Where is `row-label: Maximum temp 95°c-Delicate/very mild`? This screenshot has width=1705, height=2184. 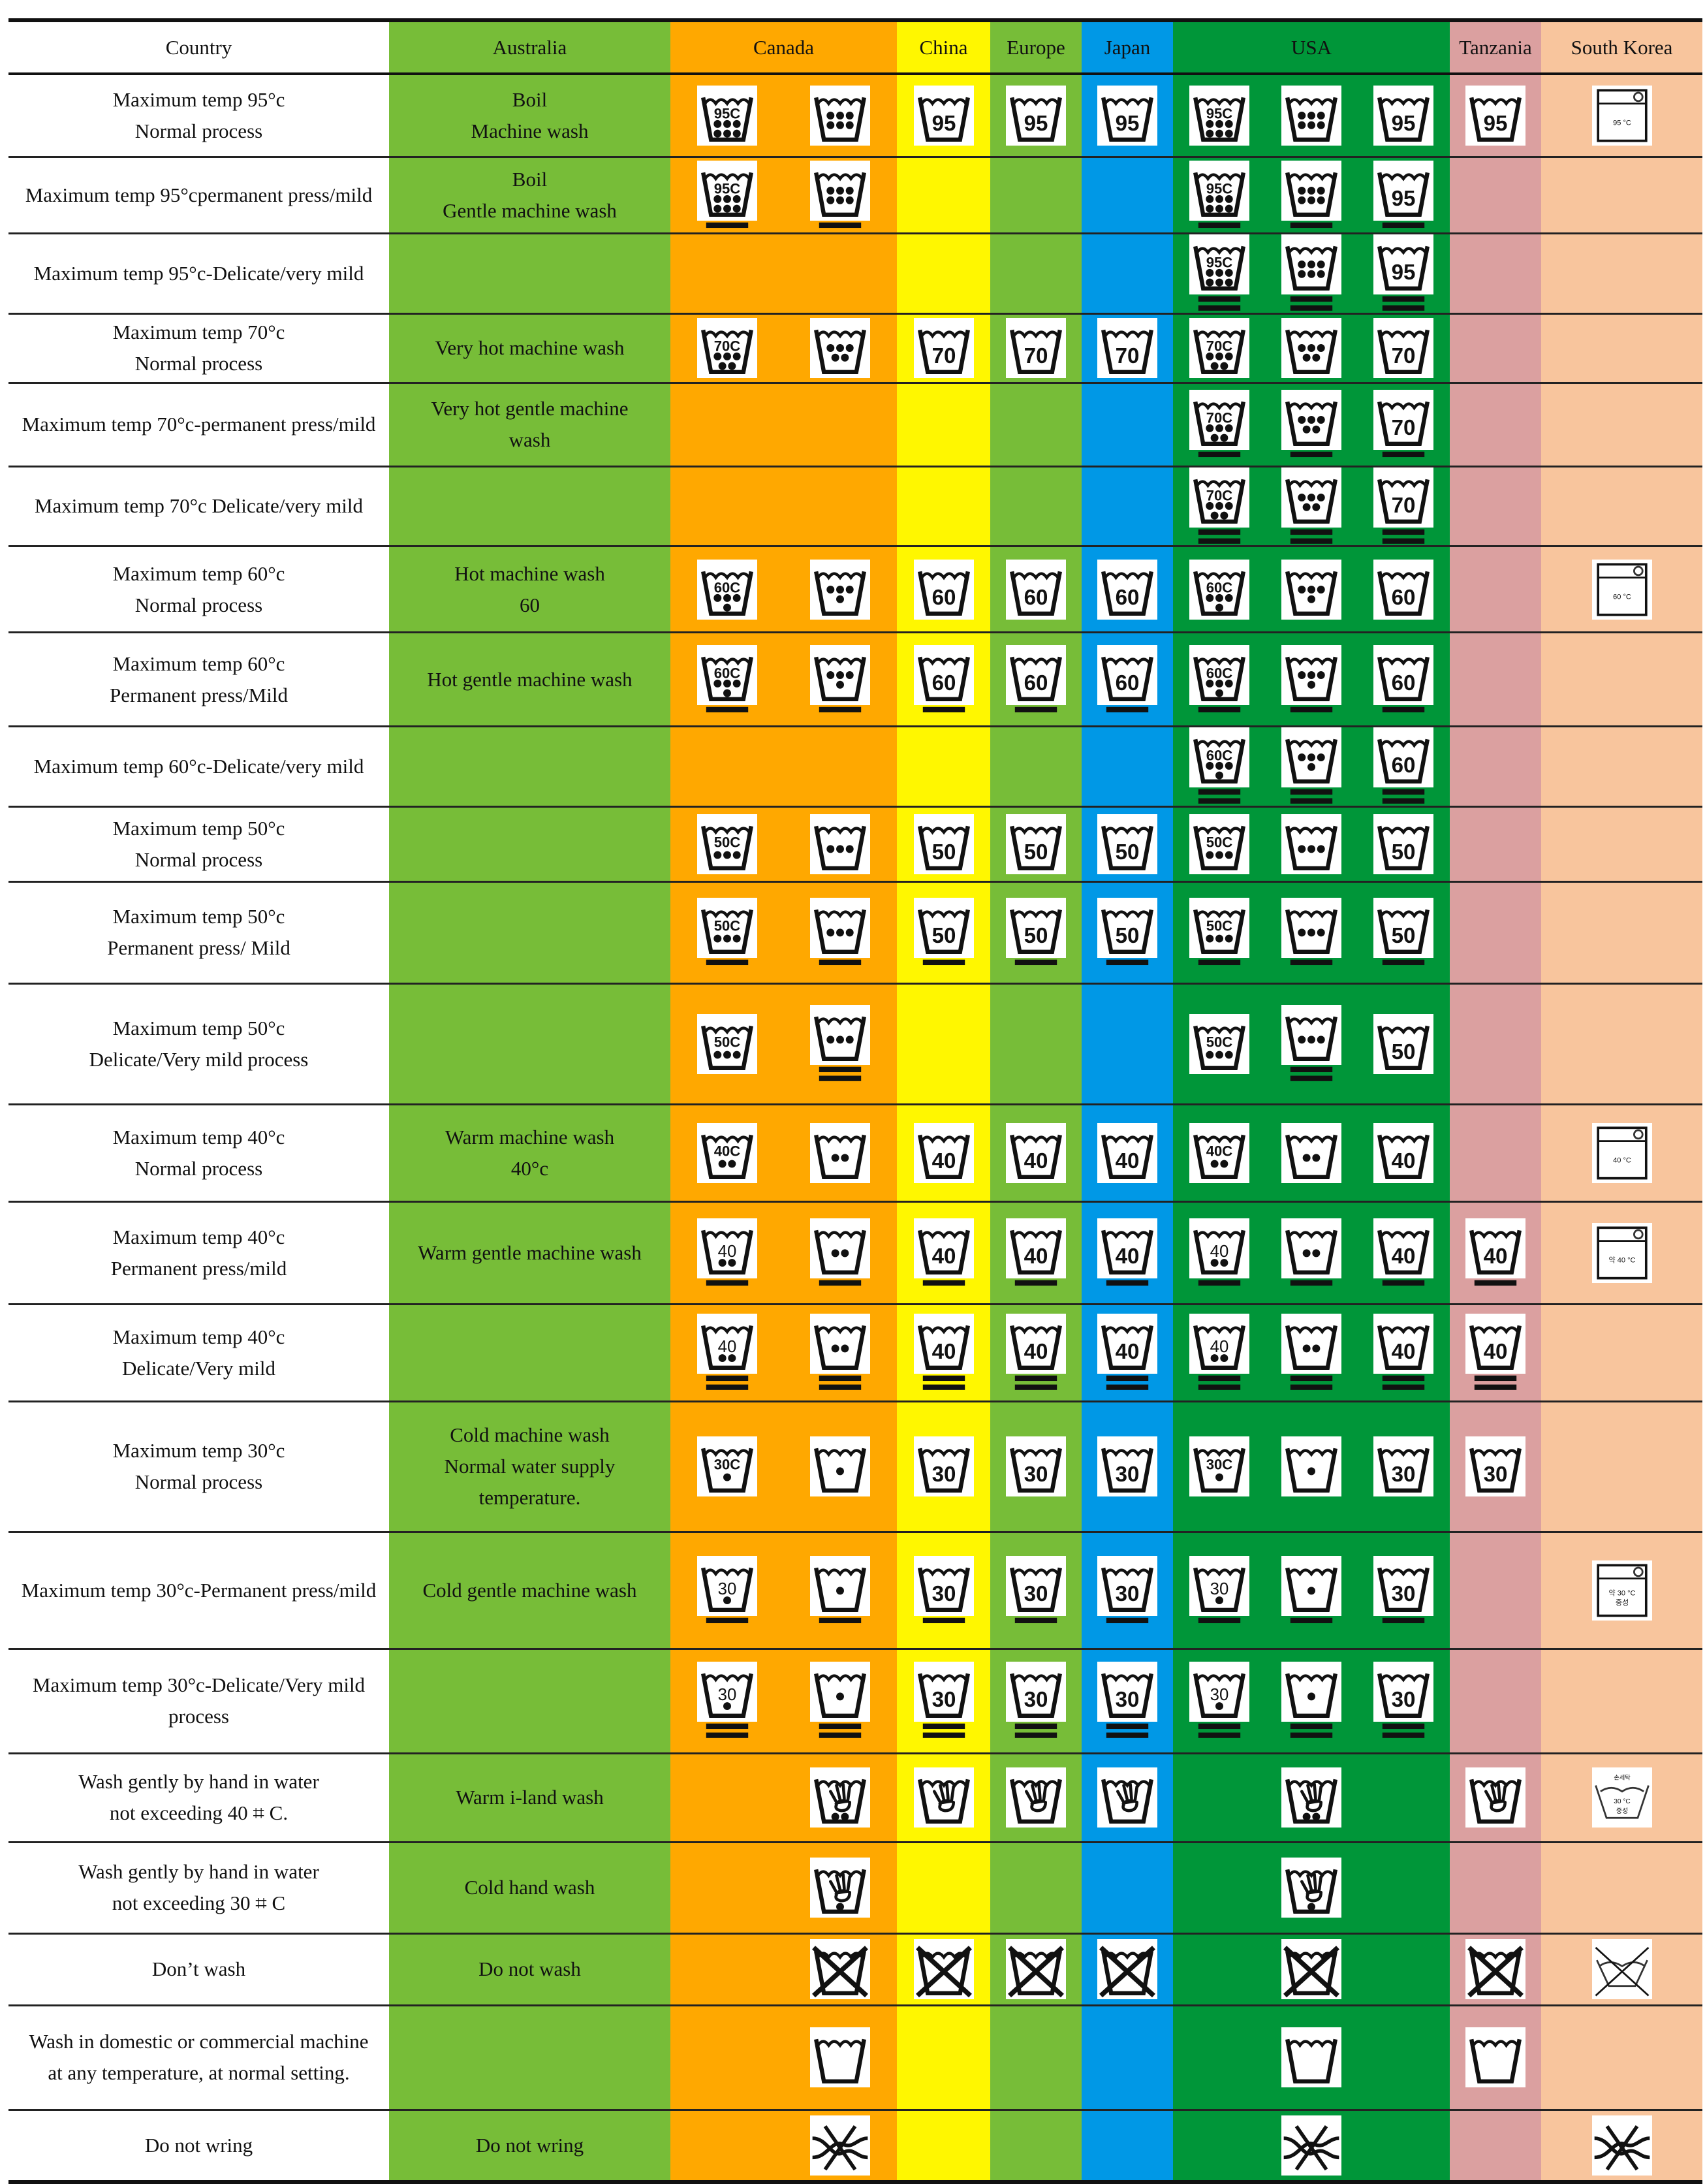 row-label: Maximum temp 95°c-Delicate/very mild is located at coordinates (199, 274).